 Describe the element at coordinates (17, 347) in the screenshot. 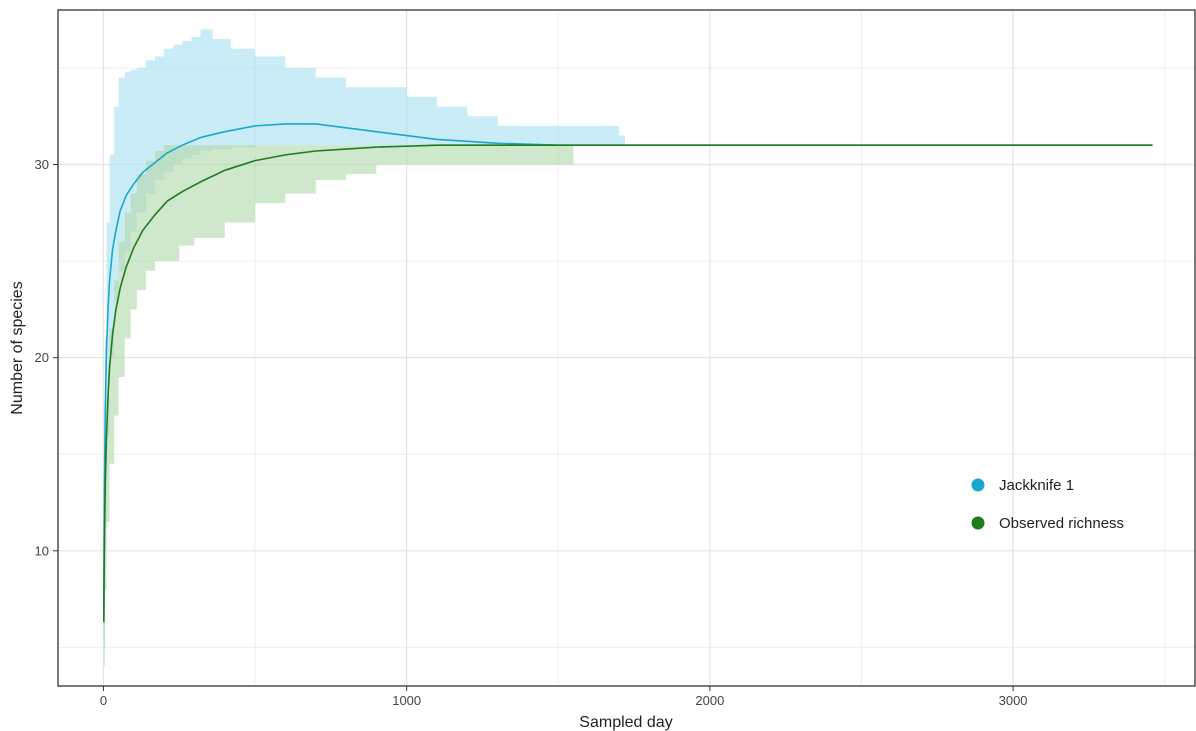

I see `y-axis-title: Number of species` at that location.